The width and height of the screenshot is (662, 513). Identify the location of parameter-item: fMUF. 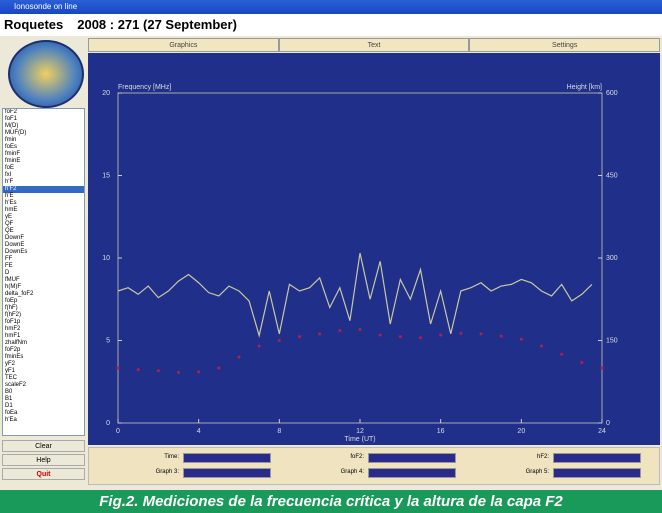
(12, 280).